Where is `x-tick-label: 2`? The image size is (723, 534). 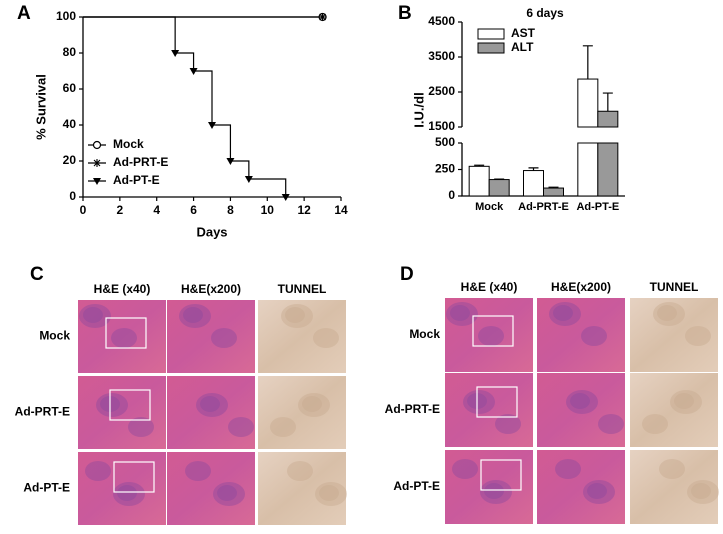
x-tick-label: 2 is located at coordinates (120, 210).